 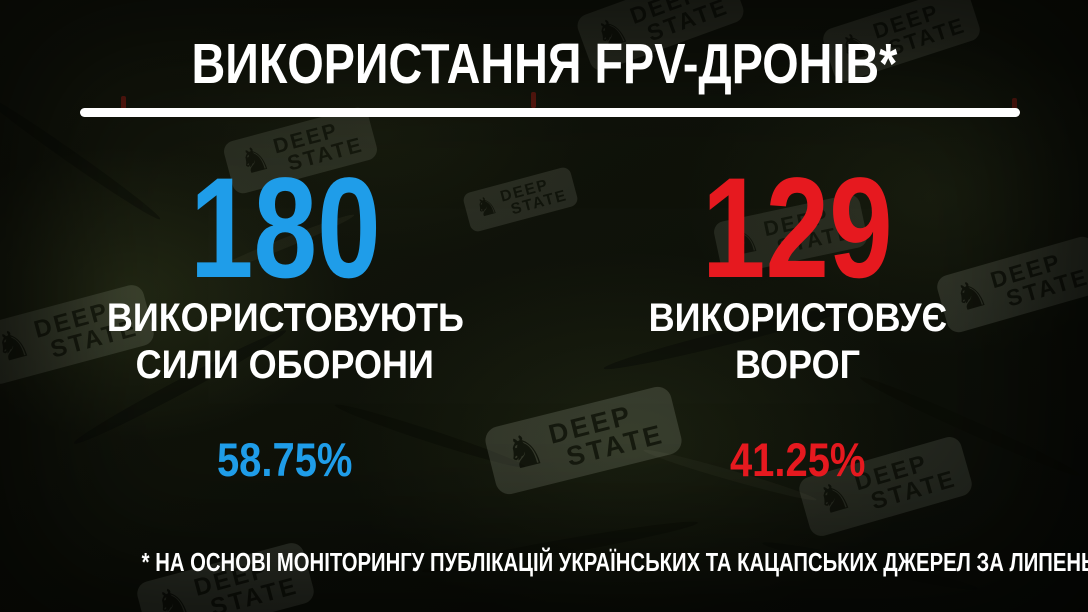 I want to click on knight-icon: ♞, so click(x=18, y=346).